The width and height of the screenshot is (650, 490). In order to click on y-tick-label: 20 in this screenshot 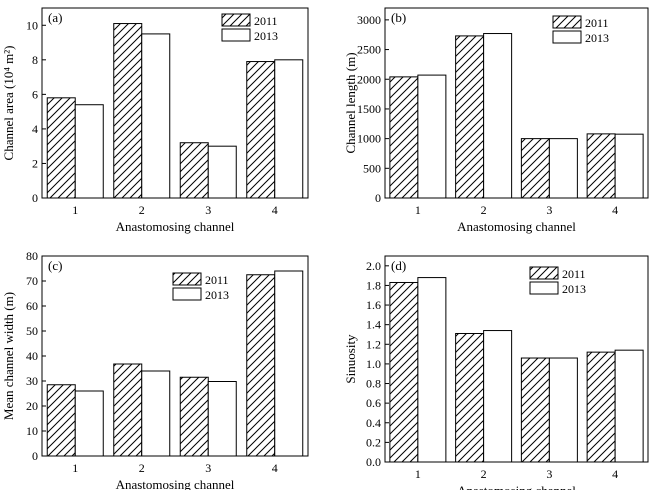, I will do `click(32, 406)`.